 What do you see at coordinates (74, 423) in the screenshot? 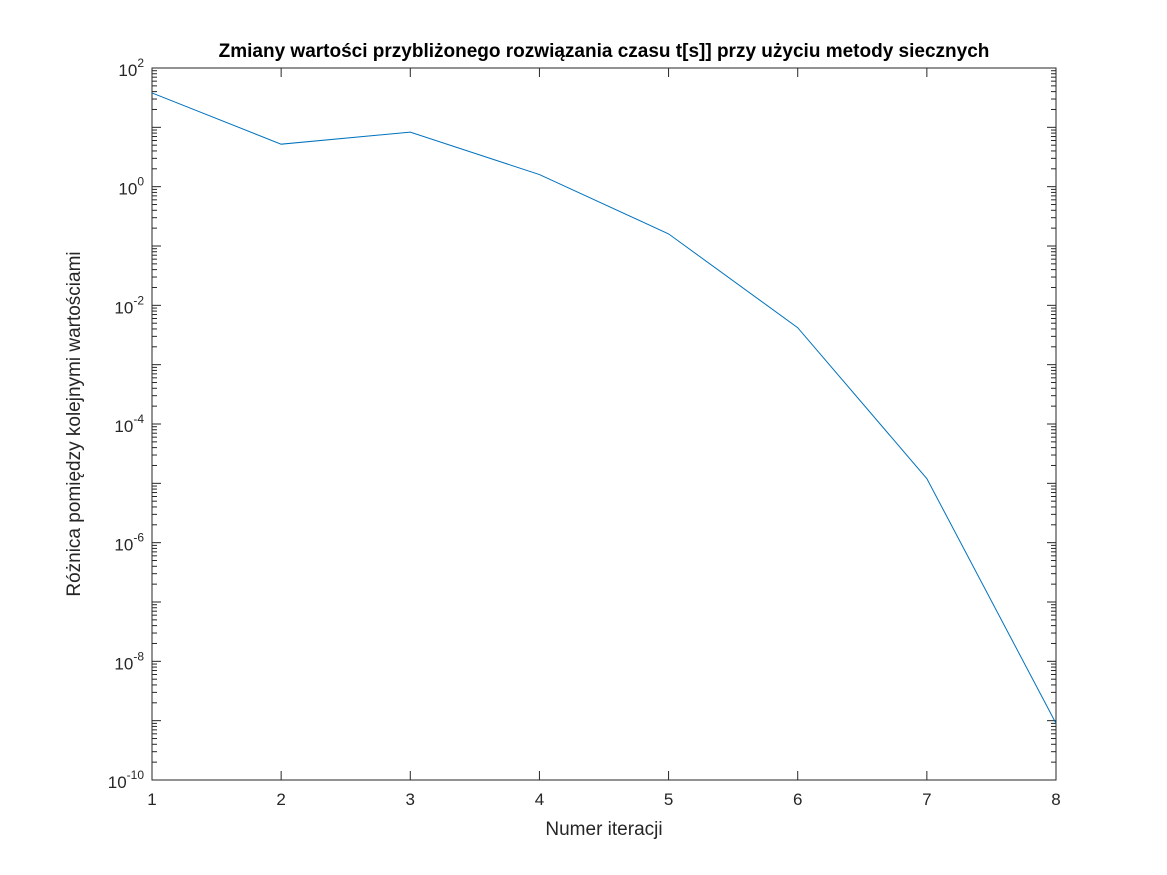
I see `y-axis-label: Różnica pomiędzy kolejnymi wartościami` at bounding box center [74, 423].